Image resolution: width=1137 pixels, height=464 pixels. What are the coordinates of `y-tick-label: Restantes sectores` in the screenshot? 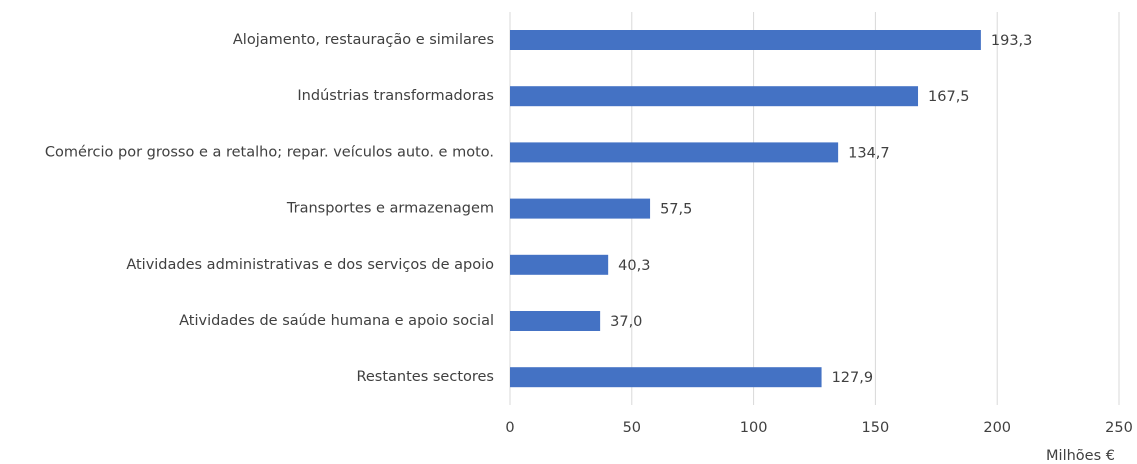 It's located at (425, 377).